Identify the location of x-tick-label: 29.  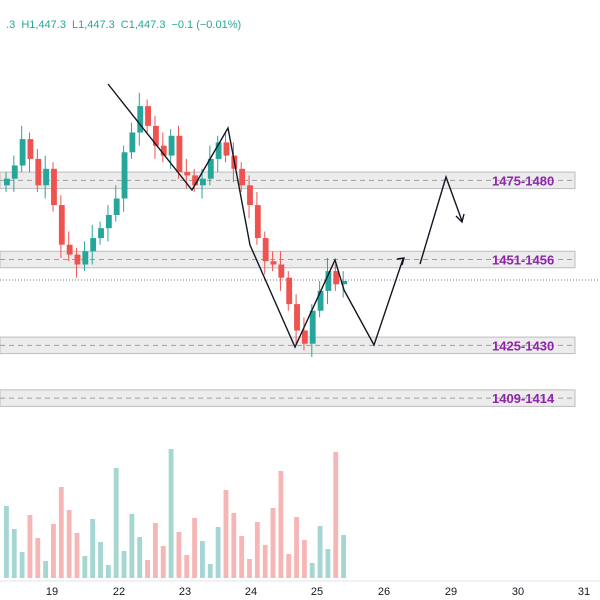
(451, 592).